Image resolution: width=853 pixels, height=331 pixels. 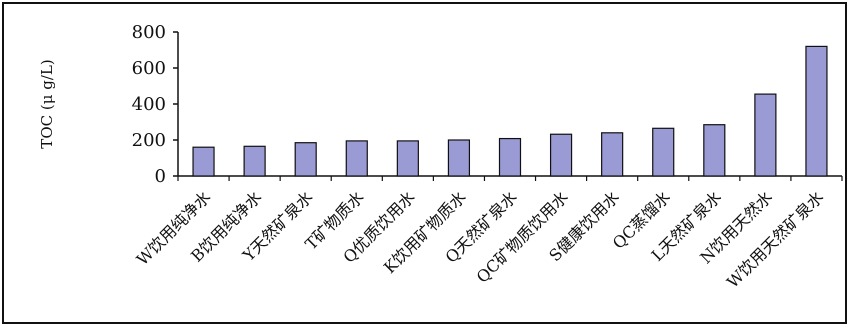 What do you see at coordinates (47, 103) in the screenshot?
I see `y-axis-label: TOC (μ g/L)` at bounding box center [47, 103].